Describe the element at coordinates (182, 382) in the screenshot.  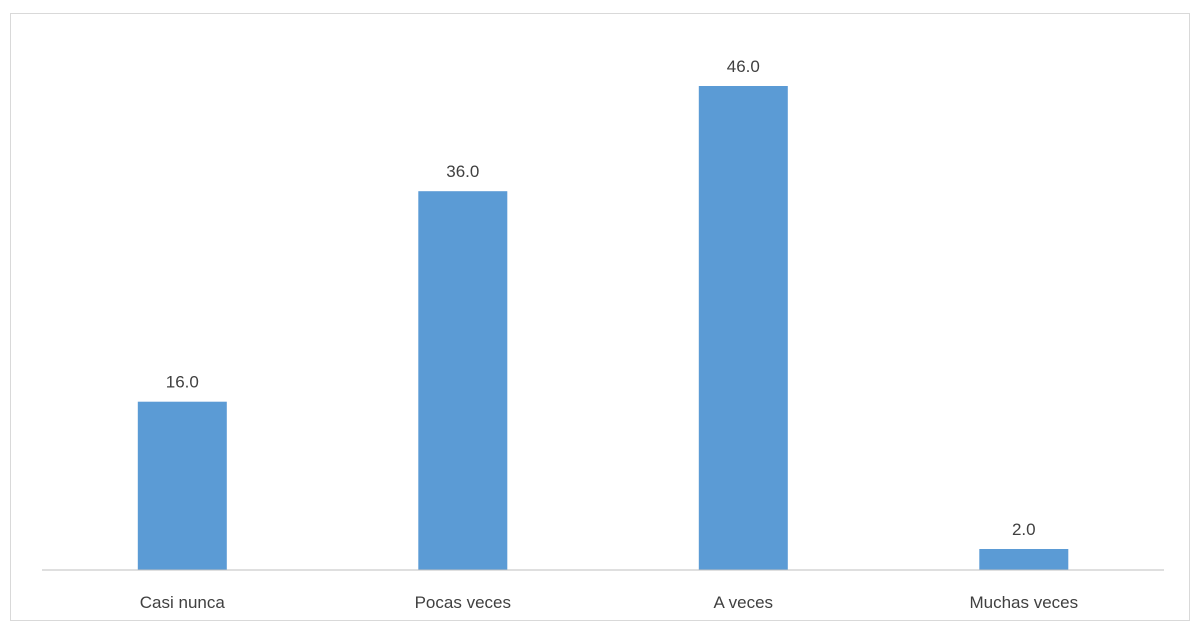
I see `data-label-0: 16.0` at that location.